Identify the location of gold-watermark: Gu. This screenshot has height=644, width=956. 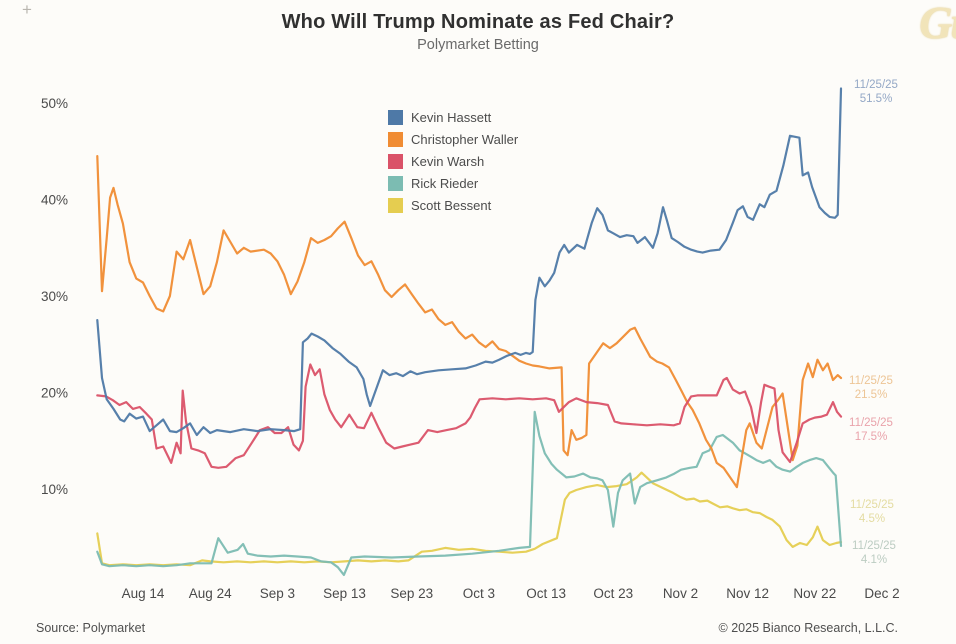
(937, 24).